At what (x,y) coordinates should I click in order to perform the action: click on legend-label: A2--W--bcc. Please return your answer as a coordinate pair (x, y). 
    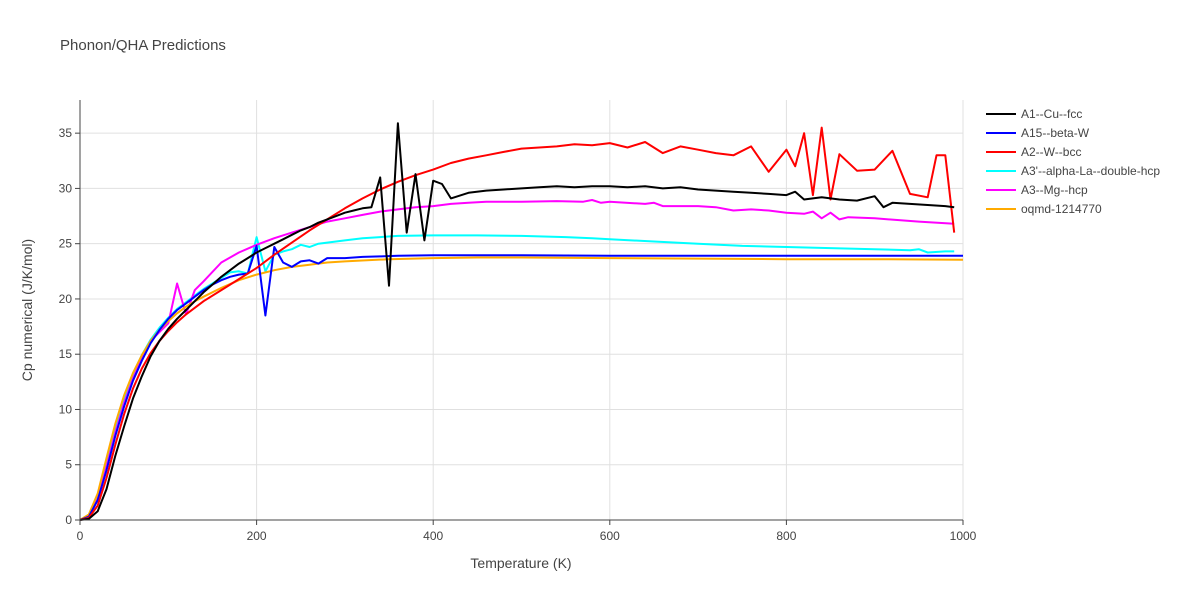
    Looking at the image, I should click on (1051, 152).